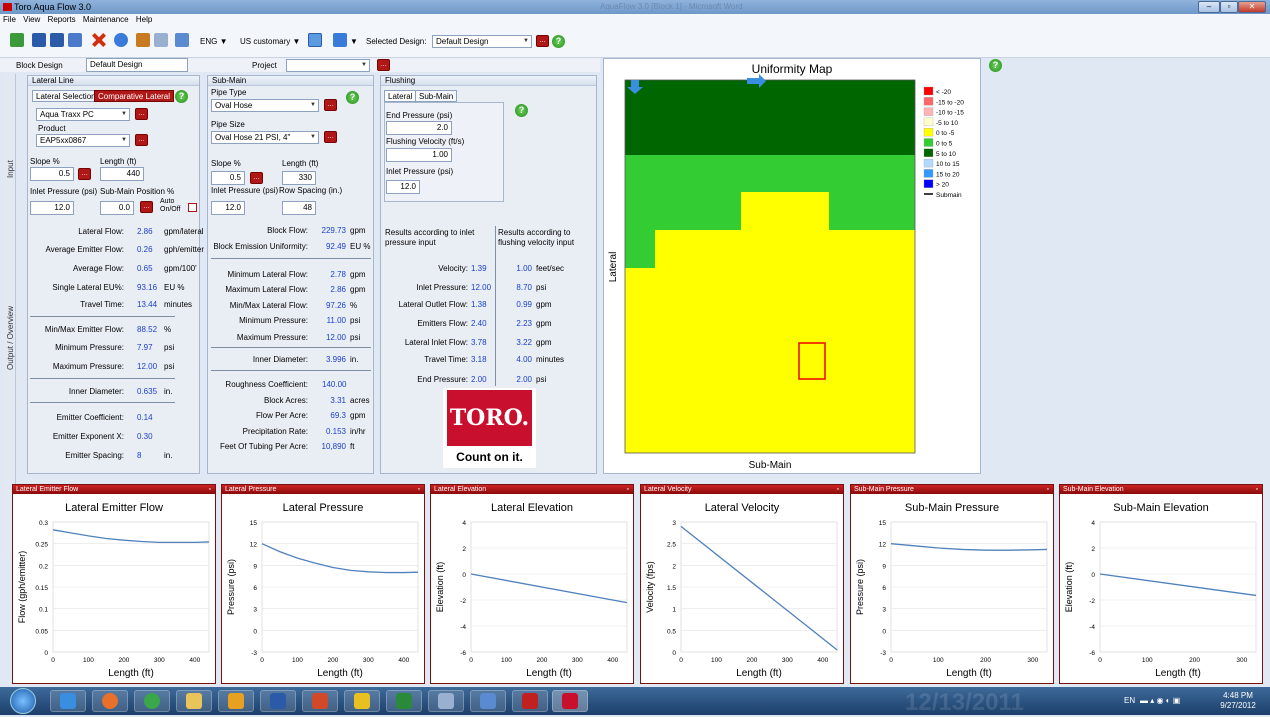  What do you see at coordinates (570, 701) in the screenshot?
I see `taskbar-toro` at bounding box center [570, 701].